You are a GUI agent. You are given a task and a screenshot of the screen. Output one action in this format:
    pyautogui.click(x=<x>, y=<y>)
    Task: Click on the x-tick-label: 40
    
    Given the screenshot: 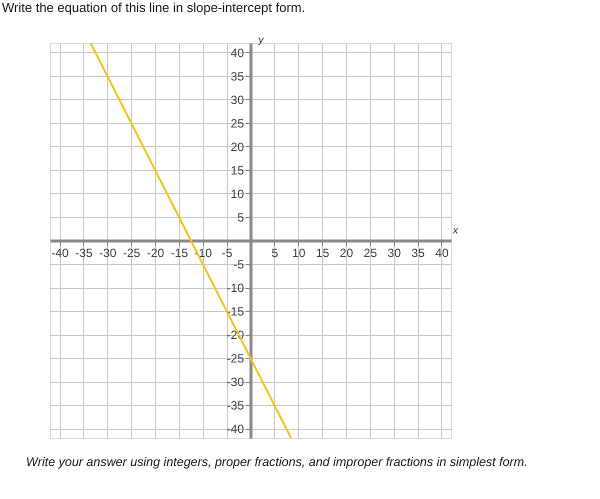 What is the action you would take?
    pyautogui.click(x=442, y=253)
    